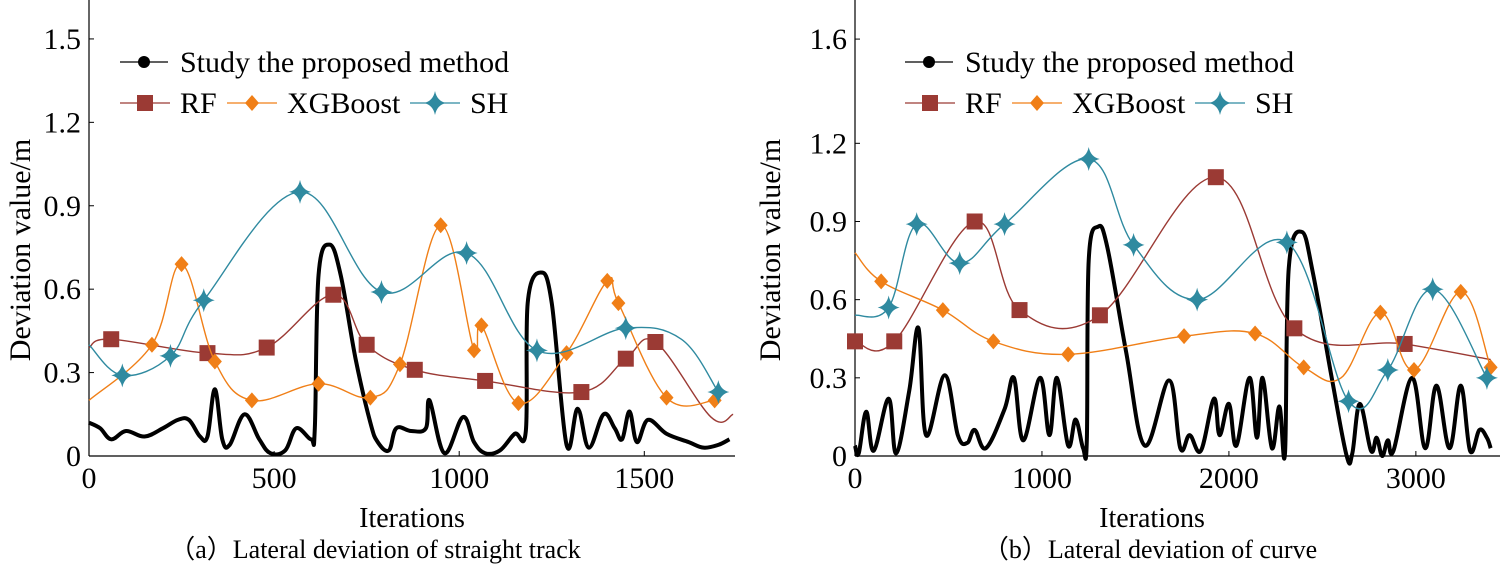 The width and height of the screenshot is (1502, 574). Describe the element at coordinates (855, 478) in the screenshot. I see `x-tick-label: 0` at that location.